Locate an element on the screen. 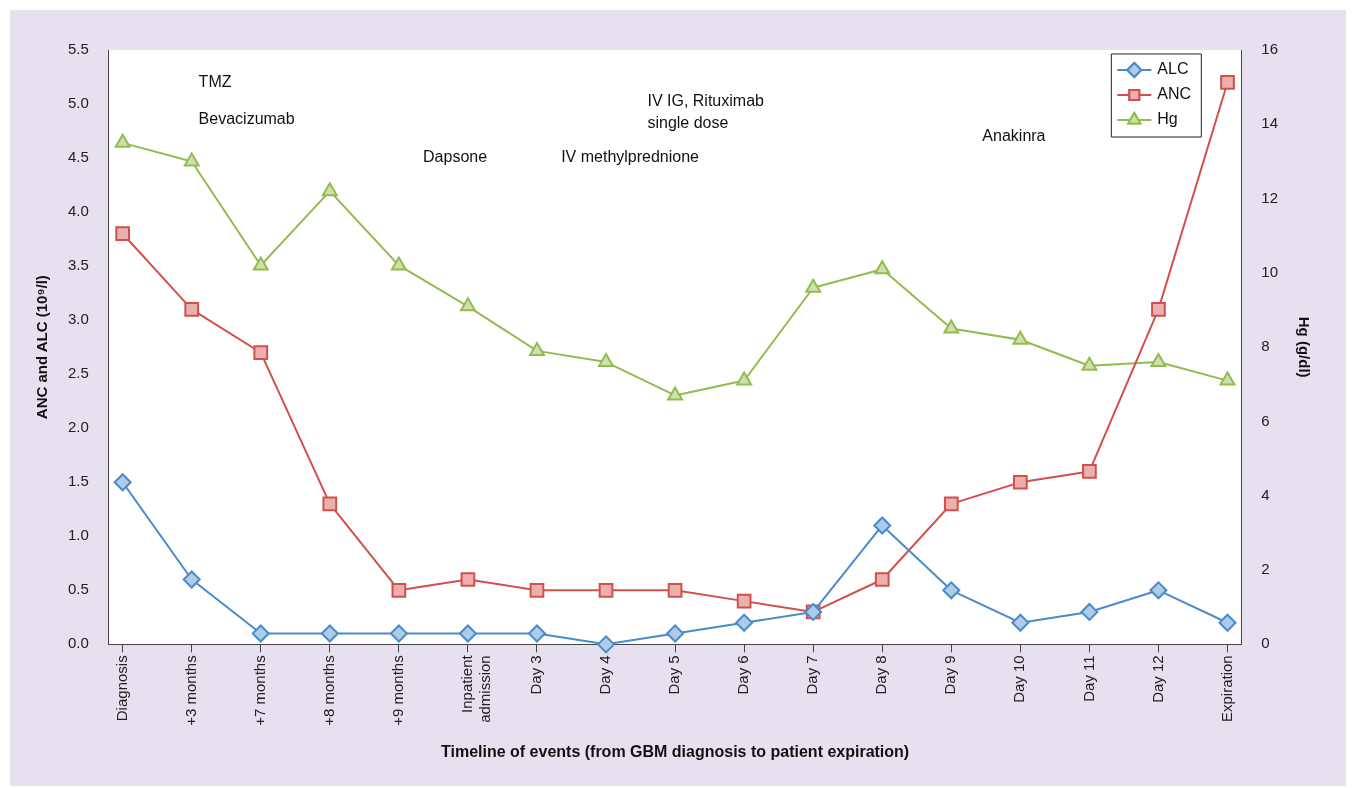 This screenshot has width=1356, height=788. legend-label: Hg is located at coordinates (1167, 119).